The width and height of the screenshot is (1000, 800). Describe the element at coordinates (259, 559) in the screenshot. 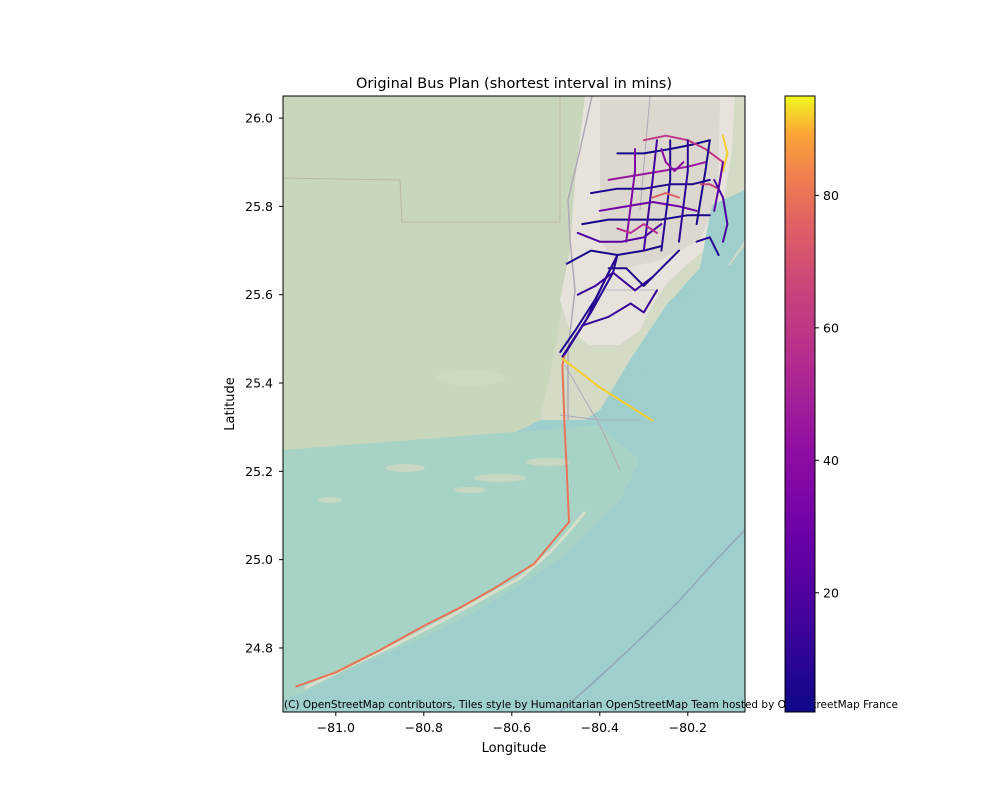

I see `y-tick-label: 25.0` at that location.